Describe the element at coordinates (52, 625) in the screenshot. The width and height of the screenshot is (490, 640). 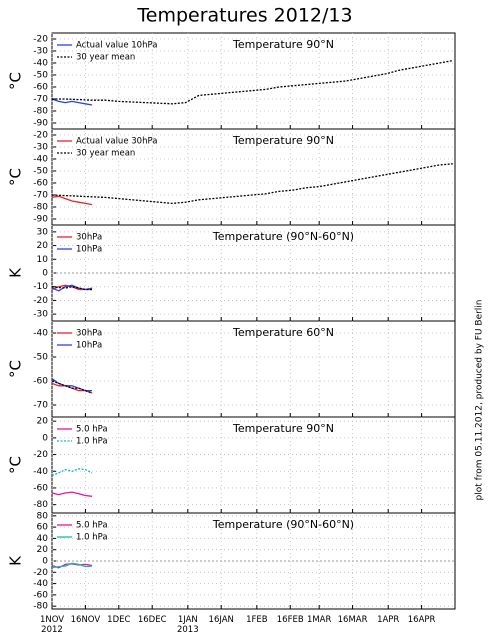
I see `x-tick-label: 1NOV 2012` at that location.